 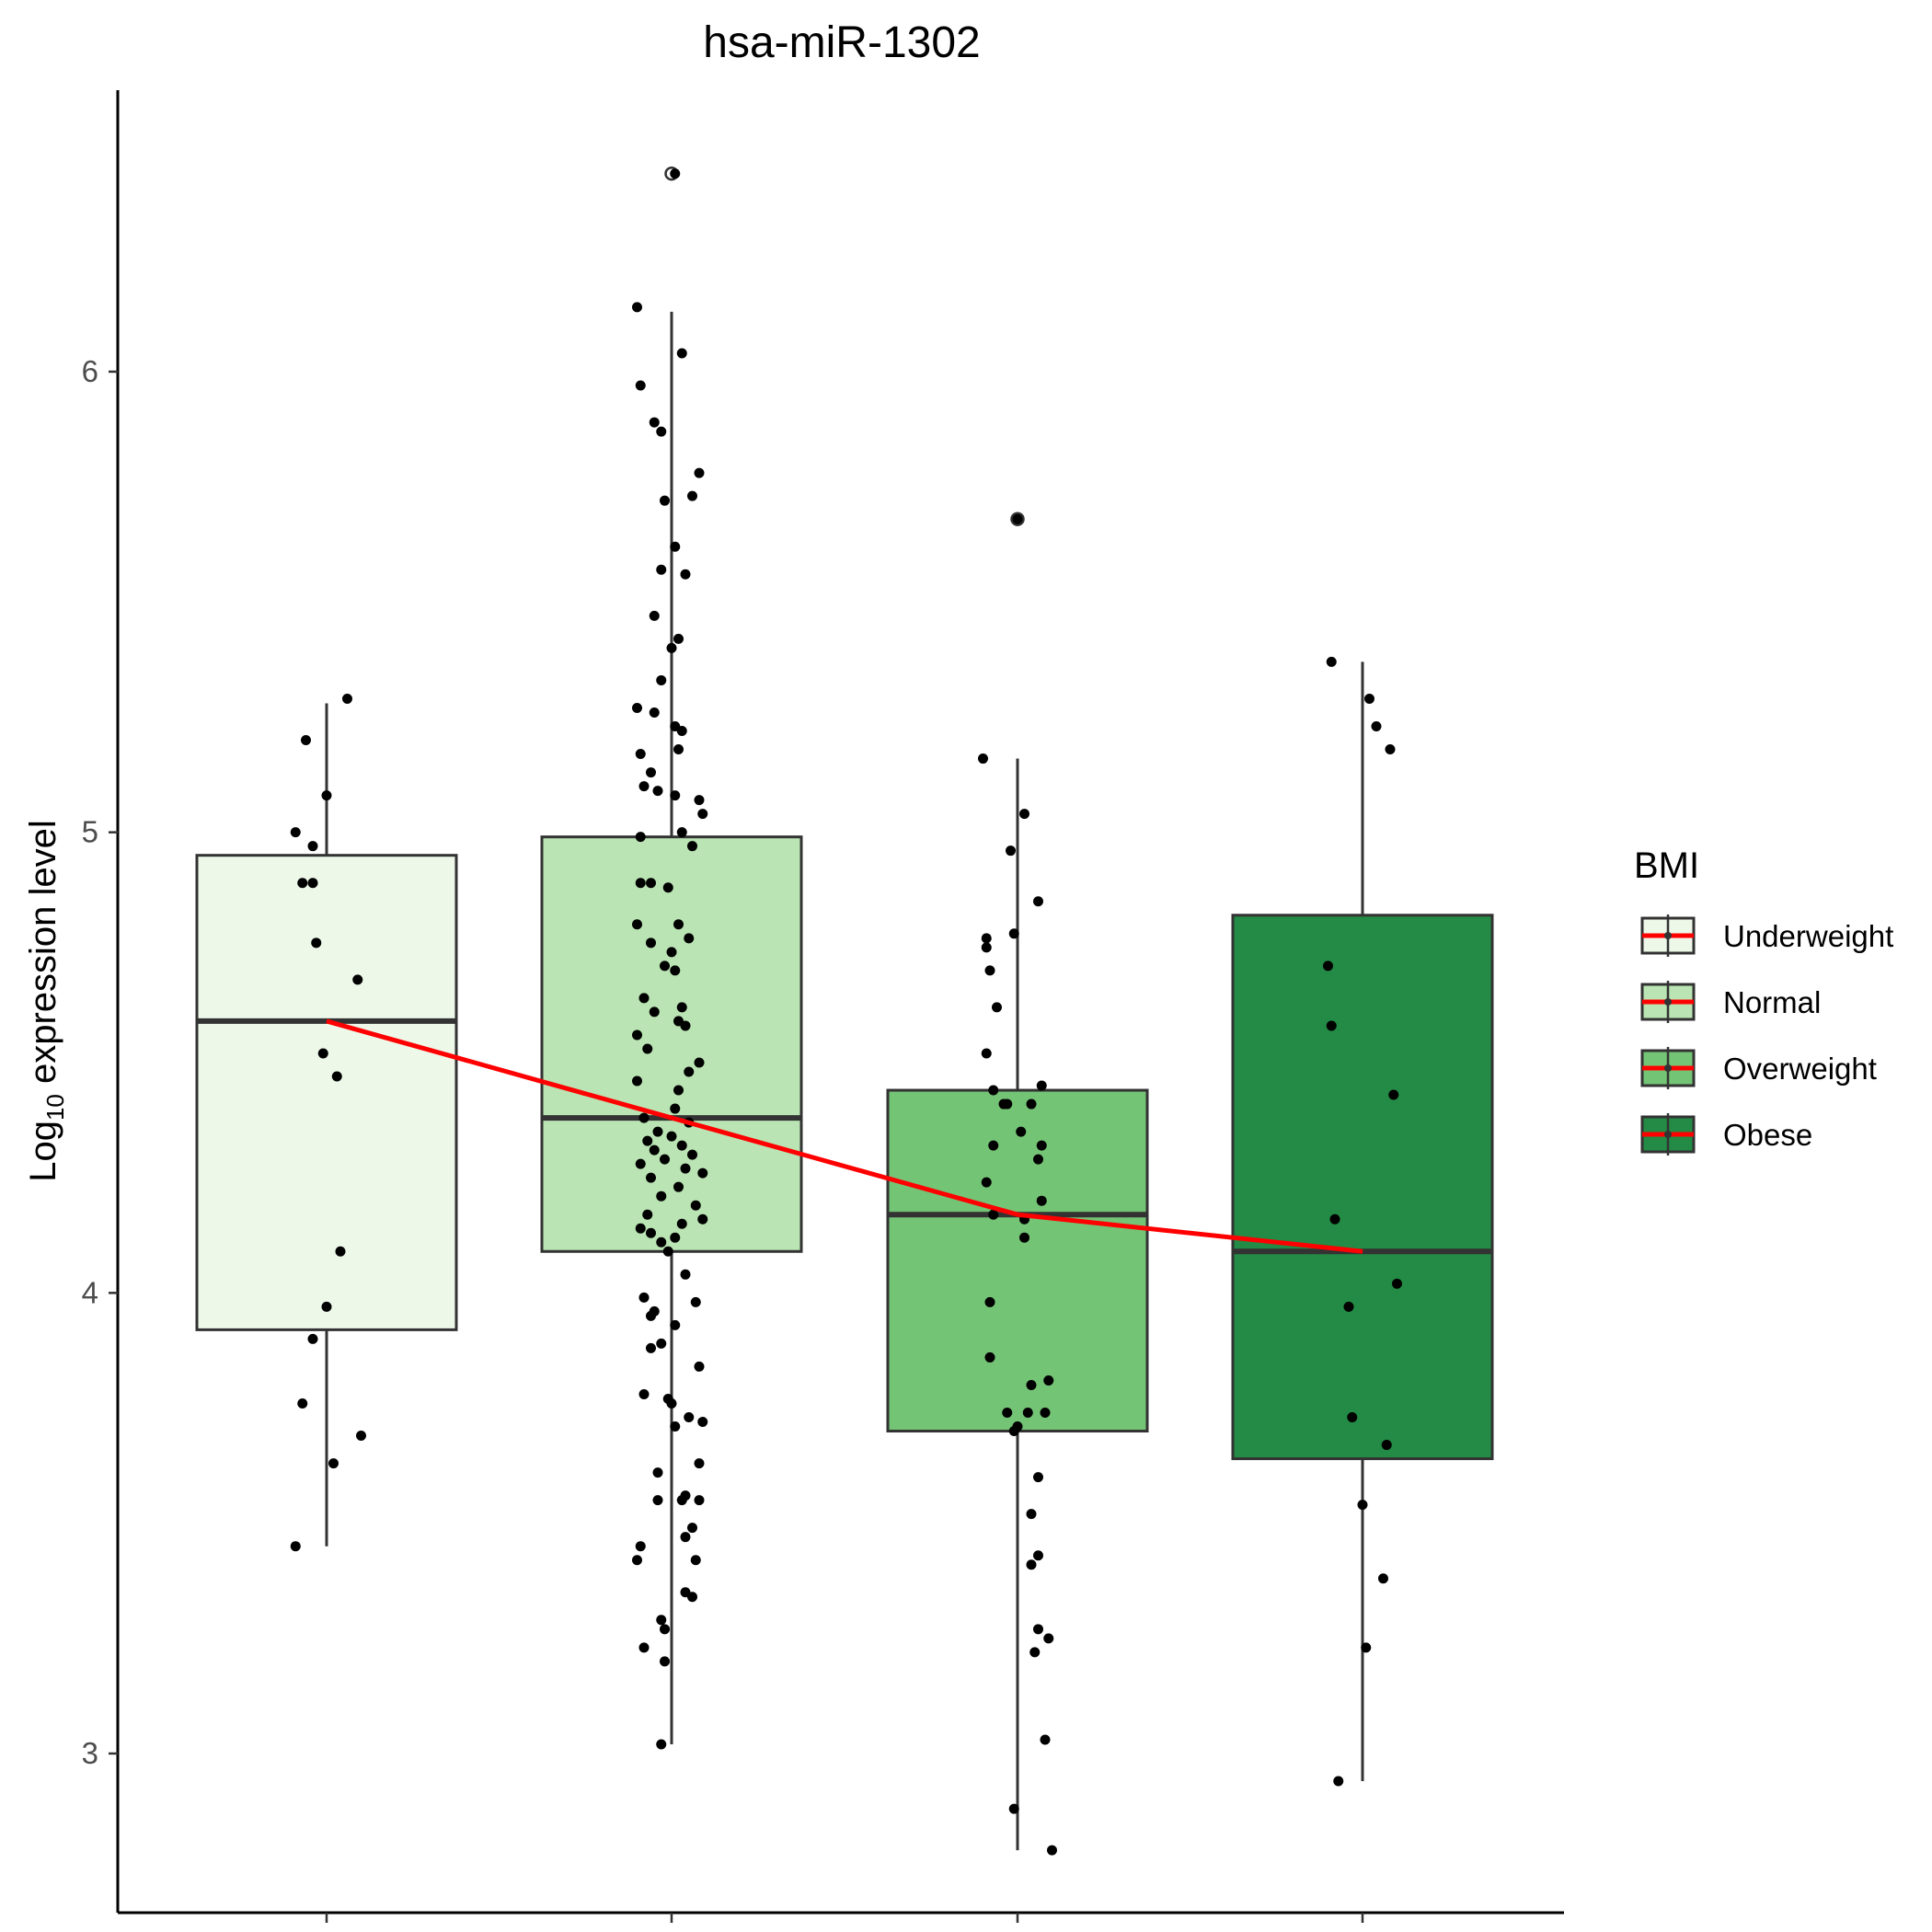 I want to click on box-underweight, so click(x=326, y=1125).